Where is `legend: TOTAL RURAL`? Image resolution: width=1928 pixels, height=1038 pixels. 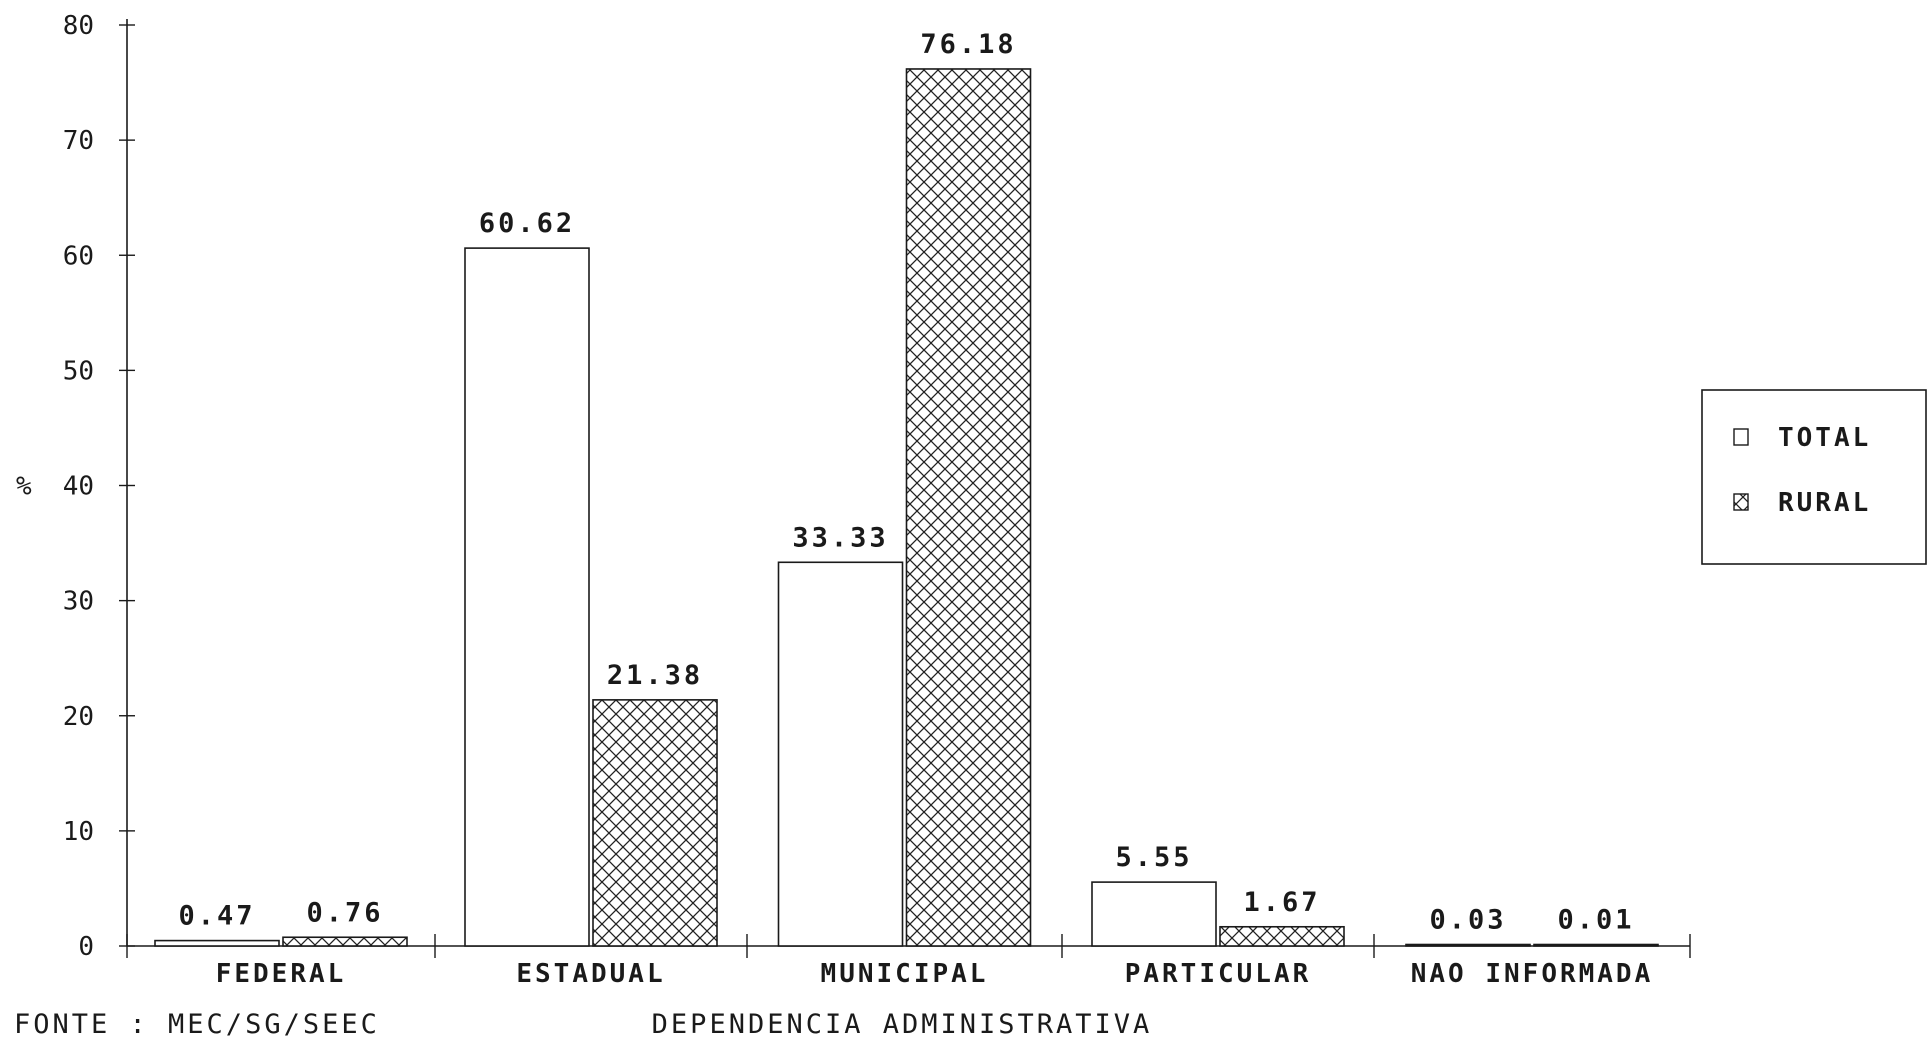 legend: TOTAL RURAL is located at coordinates (1814, 477).